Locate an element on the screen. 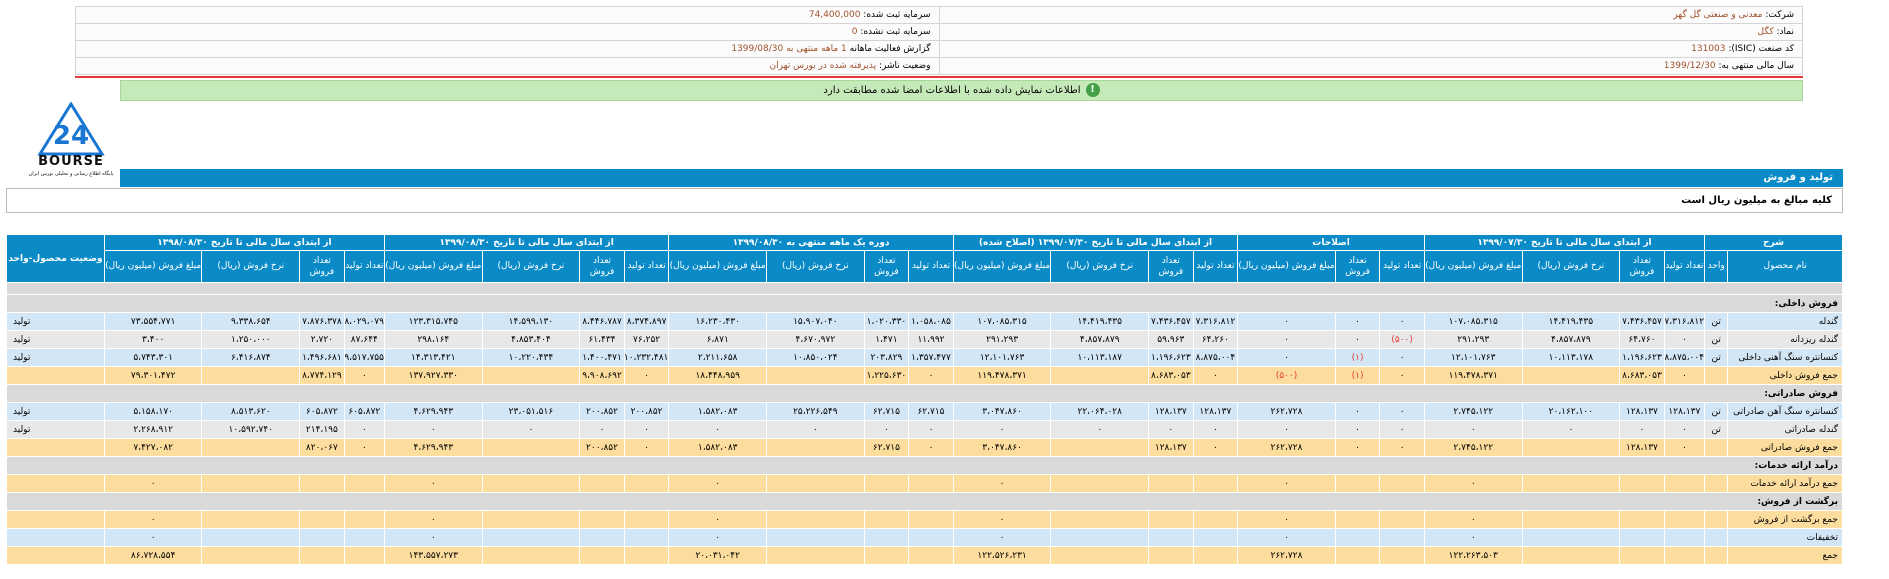 The image size is (1889, 579). table-cell: ۶۲،۷۱۵ is located at coordinates (886, 447).